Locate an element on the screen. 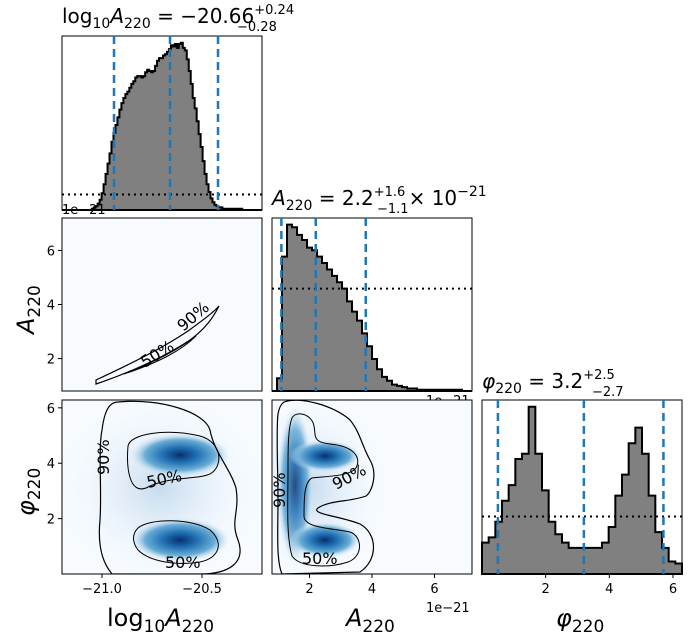  panel-A-hist: 1e−21 is located at coordinates (372, 313).